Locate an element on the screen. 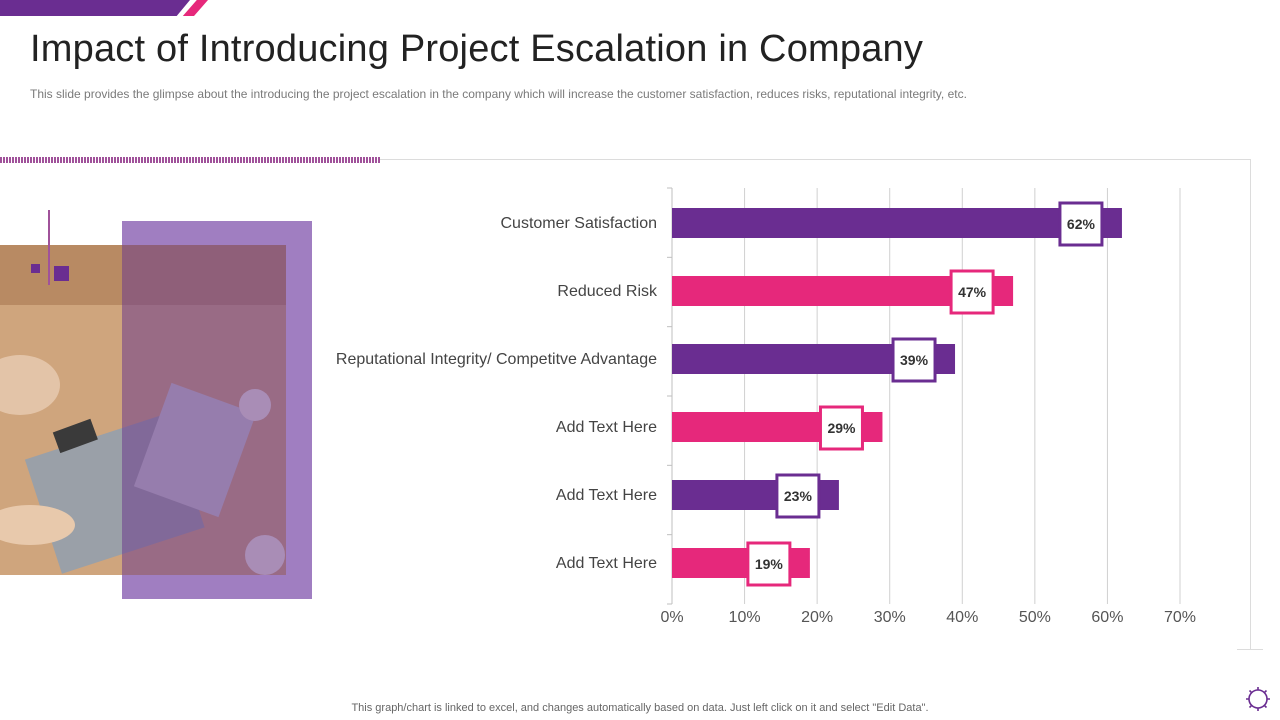 The image size is (1280, 720). frame-line-corner is located at coordinates (1250, 649).